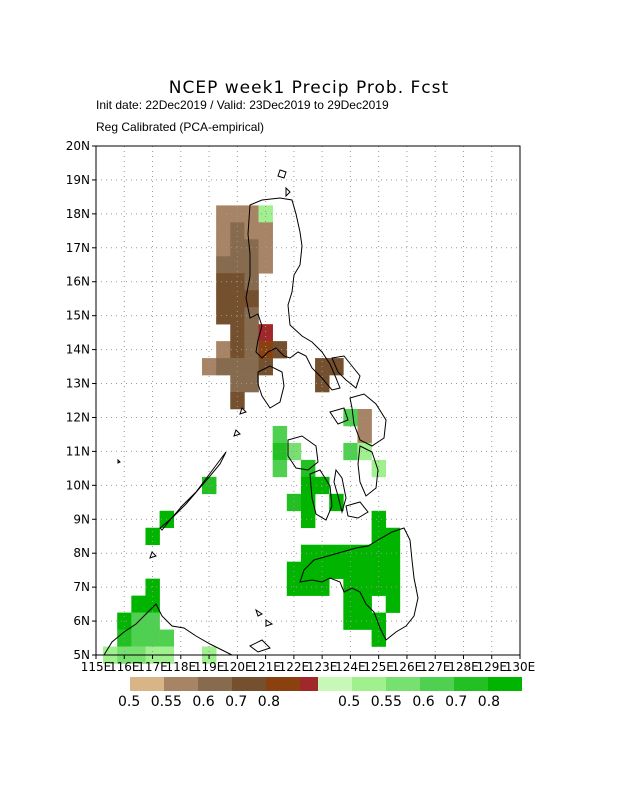  Describe the element at coordinates (78, 350) in the screenshot. I see `lat-label: 14N` at that location.